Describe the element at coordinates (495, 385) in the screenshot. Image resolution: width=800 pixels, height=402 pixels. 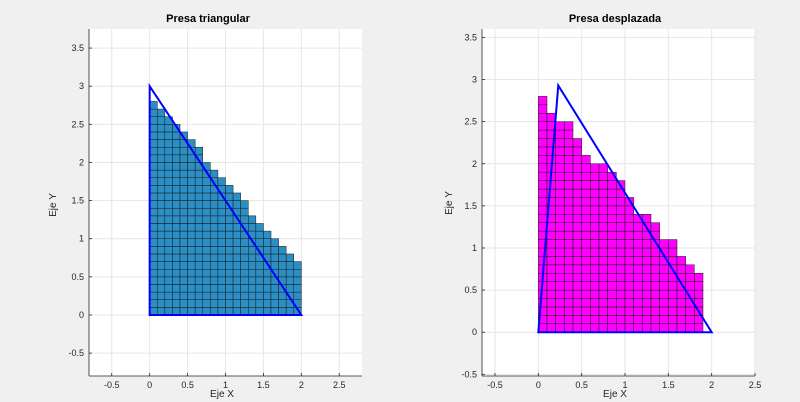
I see `x-tick-label: -0.5` at that location.